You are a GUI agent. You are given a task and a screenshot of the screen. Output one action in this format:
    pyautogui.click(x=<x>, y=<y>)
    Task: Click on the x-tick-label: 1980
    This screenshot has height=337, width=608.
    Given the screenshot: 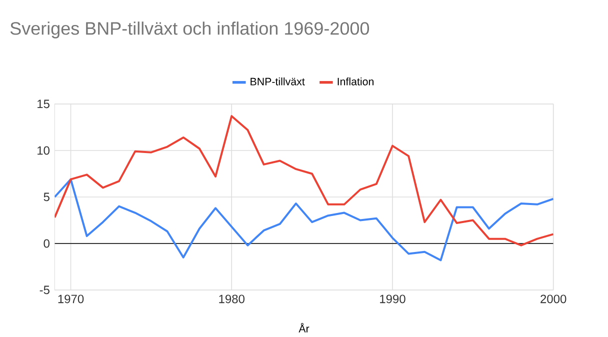 What is the action you would take?
    pyautogui.click(x=231, y=299)
    